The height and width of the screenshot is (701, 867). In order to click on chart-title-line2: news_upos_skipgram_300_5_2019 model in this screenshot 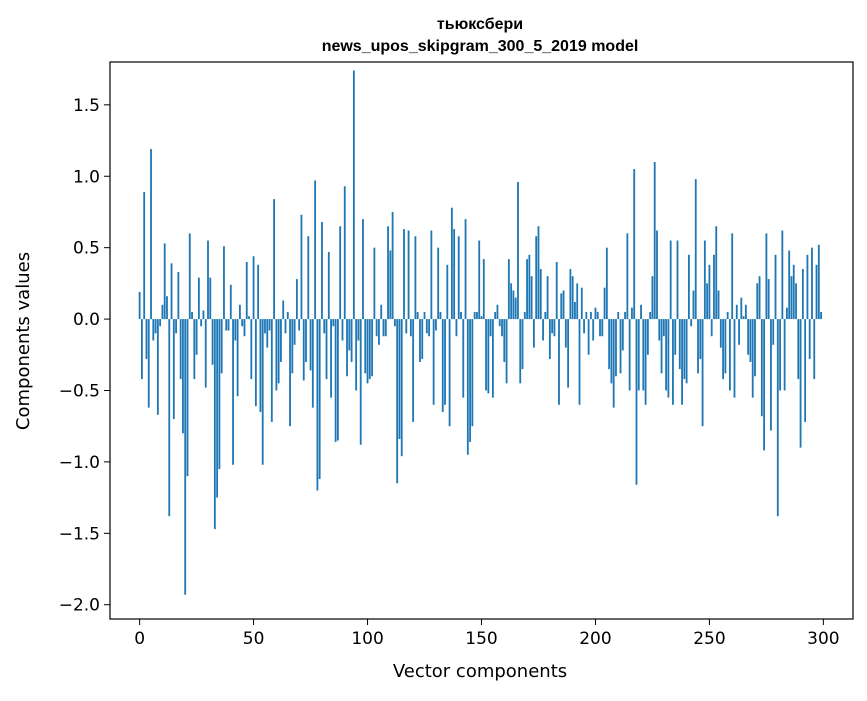, I will do `click(480, 46)`.